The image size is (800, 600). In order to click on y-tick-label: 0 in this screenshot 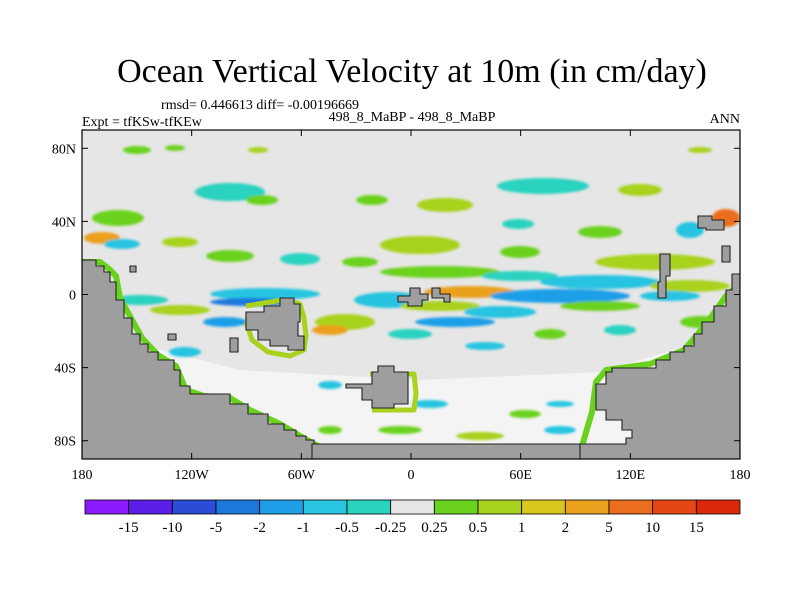, I will do `click(72, 296)`.